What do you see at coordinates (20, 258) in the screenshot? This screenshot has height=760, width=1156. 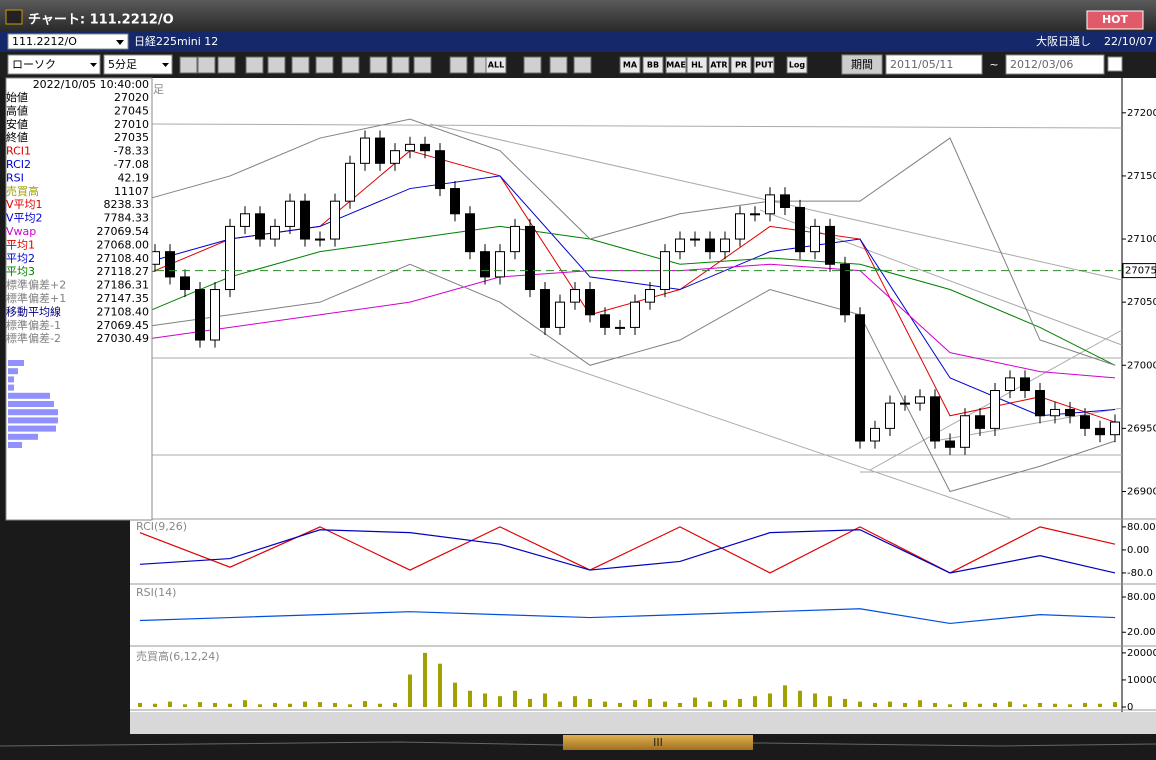 I see `info-label: 平均2` at bounding box center [20, 258].